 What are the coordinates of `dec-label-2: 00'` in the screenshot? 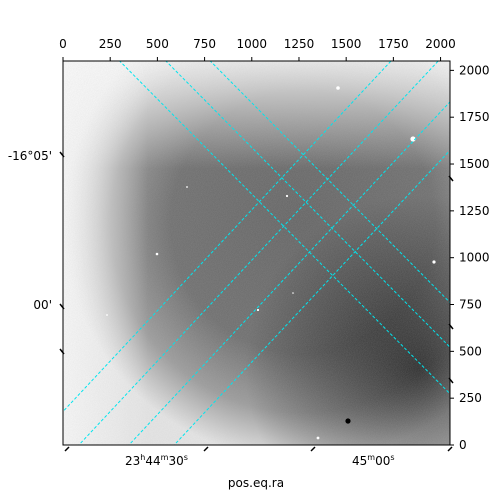 It's located at (42, 305).